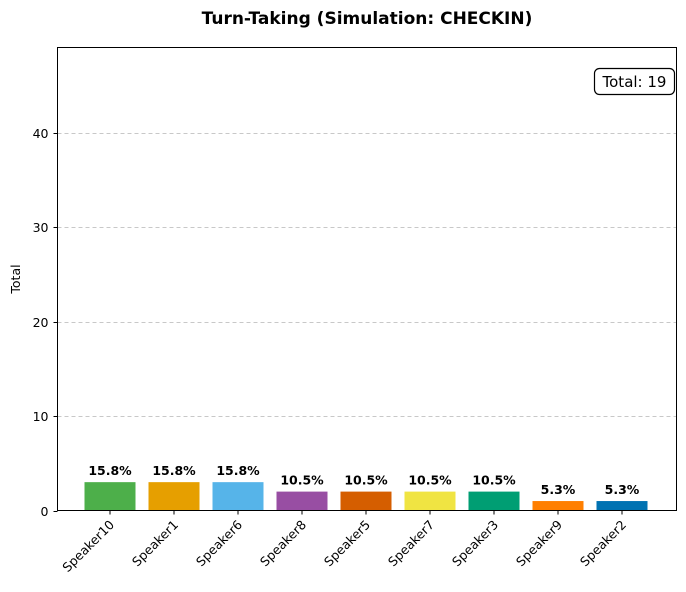 This screenshot has height=592, width=686. Describe the element at coordinates (411, 543) in the screenshot. I see `x-tick-label: Speaker7` at that location.